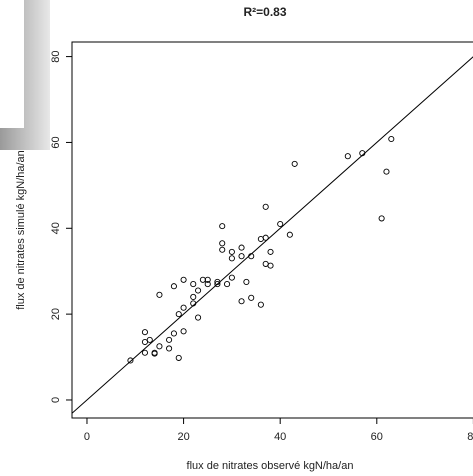 The image size is (473, 476). I want to click on chart-title: R²=0.83, so click(264, 12).